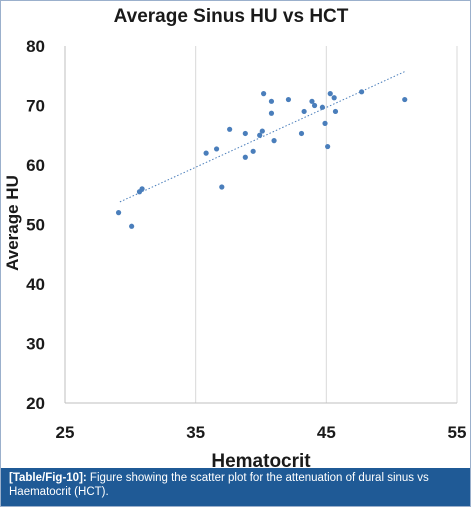 Image resolution: width=471 pixels, height=507 pixels. What do you see at coordinates (261, 432) in the screenshot?
I see `x-tick-labels: 25 35 45 55` at bounding box center [261, 432].